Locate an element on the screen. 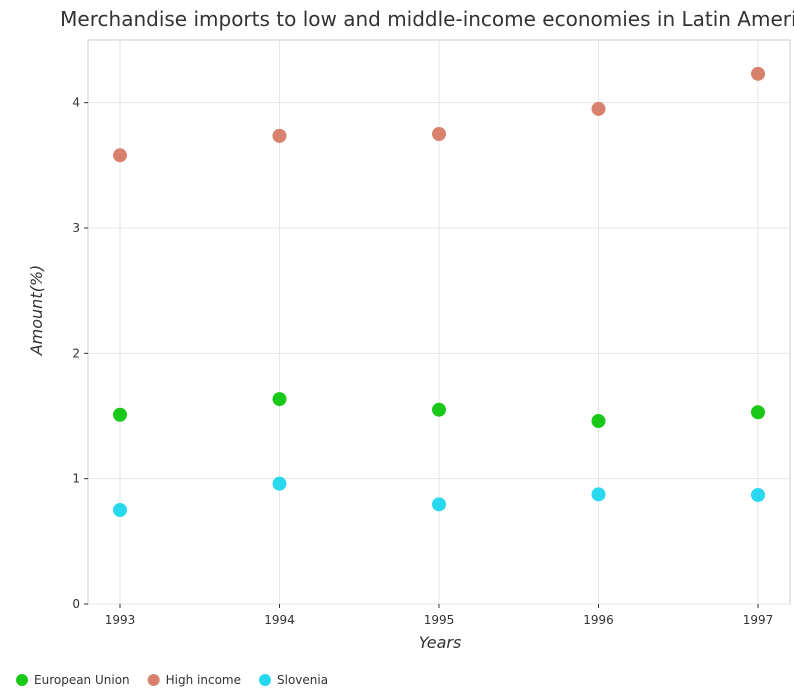  point-european-union-1997 is located at coordinates (758, 412).